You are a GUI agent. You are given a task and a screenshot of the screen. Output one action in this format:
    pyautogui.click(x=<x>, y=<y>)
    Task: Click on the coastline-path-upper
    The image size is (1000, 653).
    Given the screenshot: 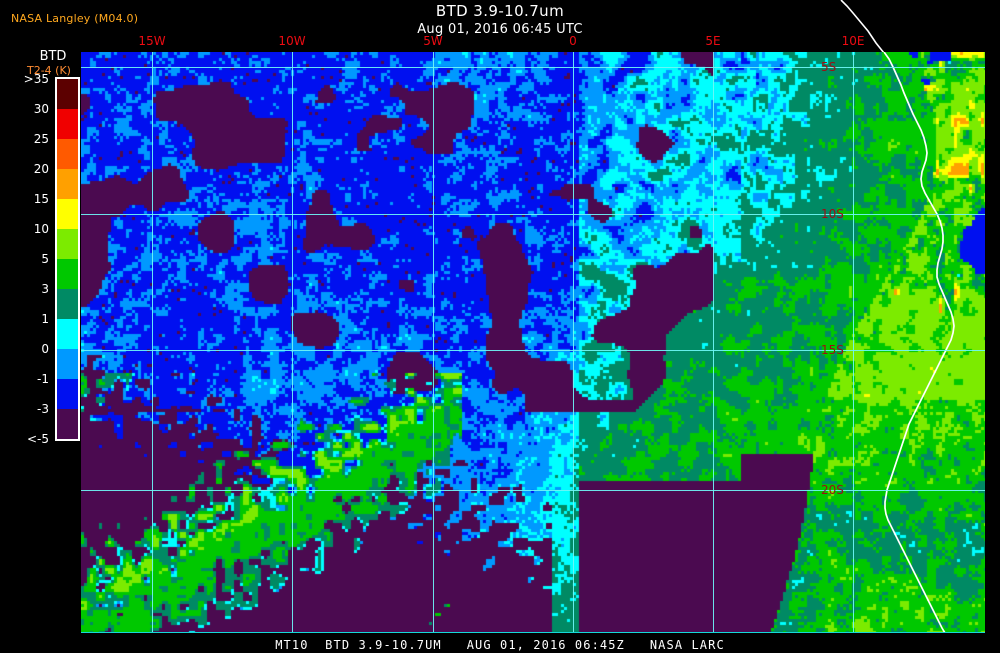 What is the action you would take?
    pyautogui.click(x=862, y=26)
    